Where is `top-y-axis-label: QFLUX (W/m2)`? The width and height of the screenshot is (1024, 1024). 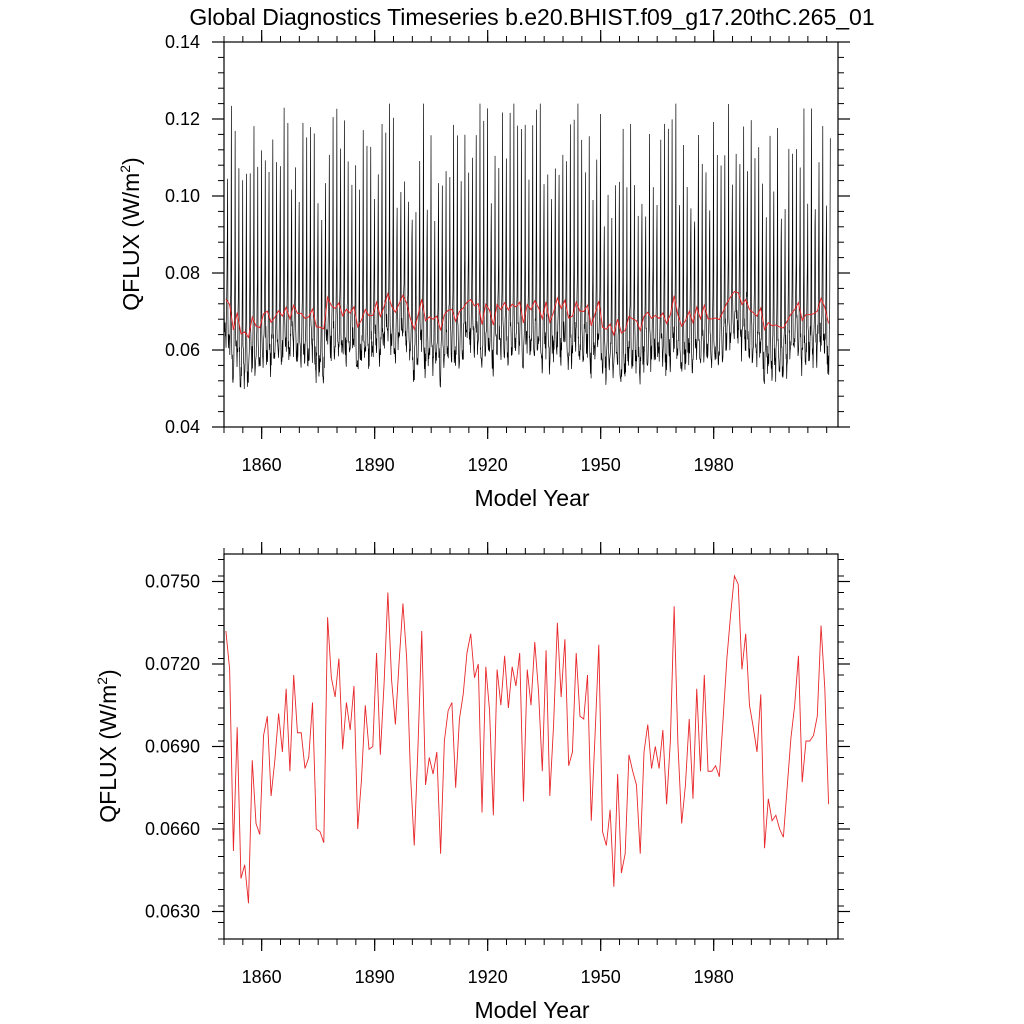
top-y-axis-label: QFLUX (W/m2) is located at coordinates (130, 233).